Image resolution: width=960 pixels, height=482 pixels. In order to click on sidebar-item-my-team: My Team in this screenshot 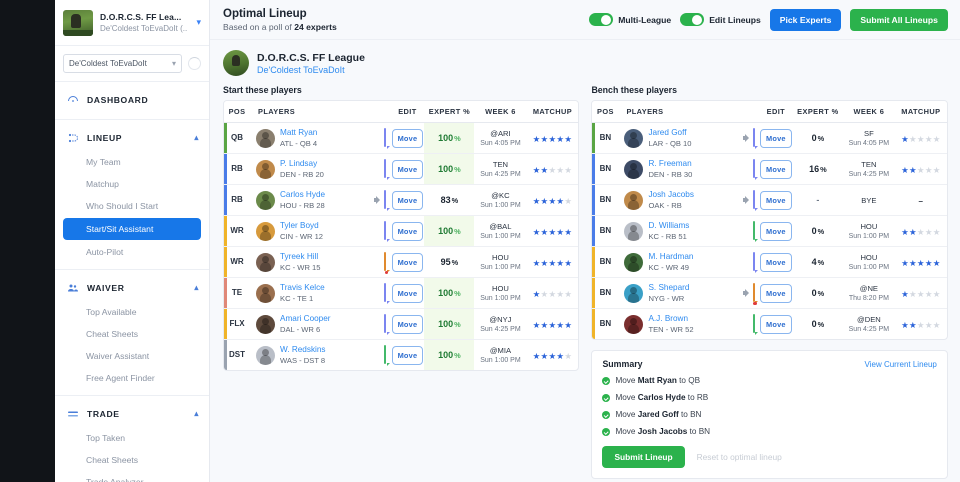, I will do `click(103, 162)`.